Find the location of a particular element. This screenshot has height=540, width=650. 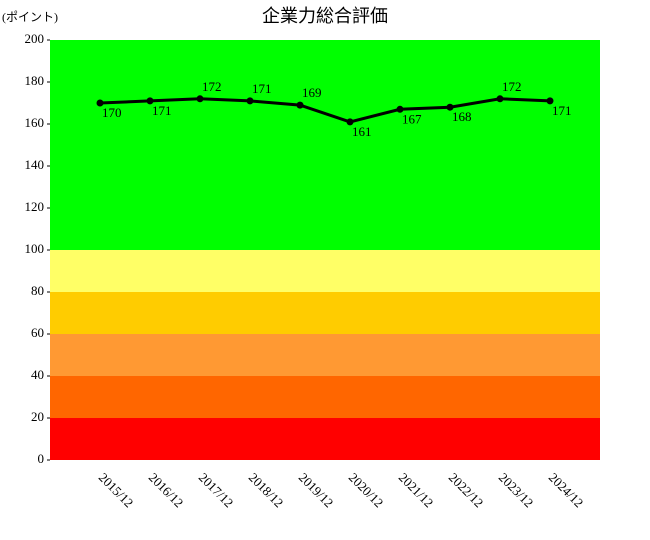

y-tick-label: 140 is located at coordinates (35, 164).